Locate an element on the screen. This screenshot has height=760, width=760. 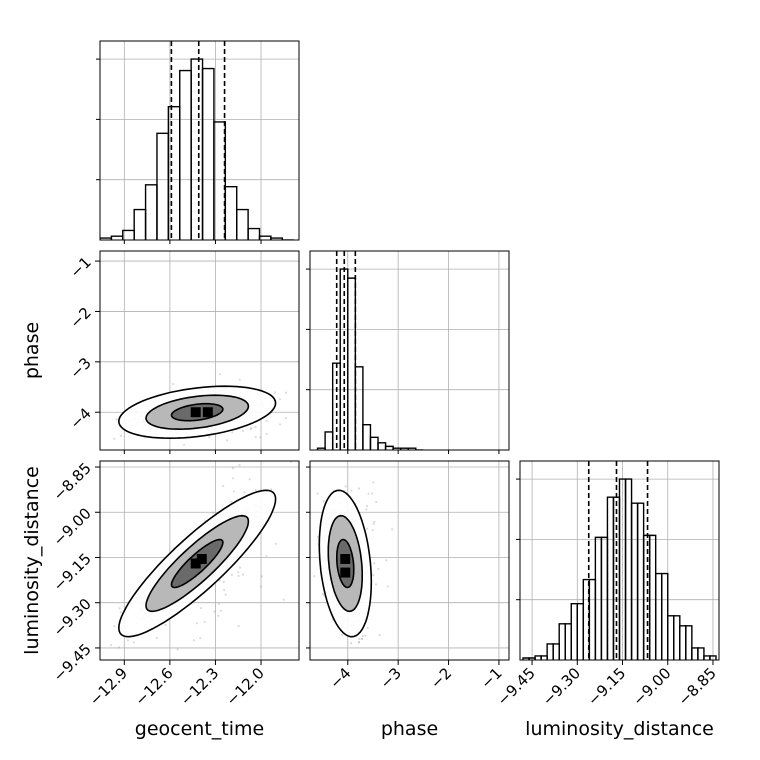
x-tick-label: −12.3 is located at coordinates (199, 686).